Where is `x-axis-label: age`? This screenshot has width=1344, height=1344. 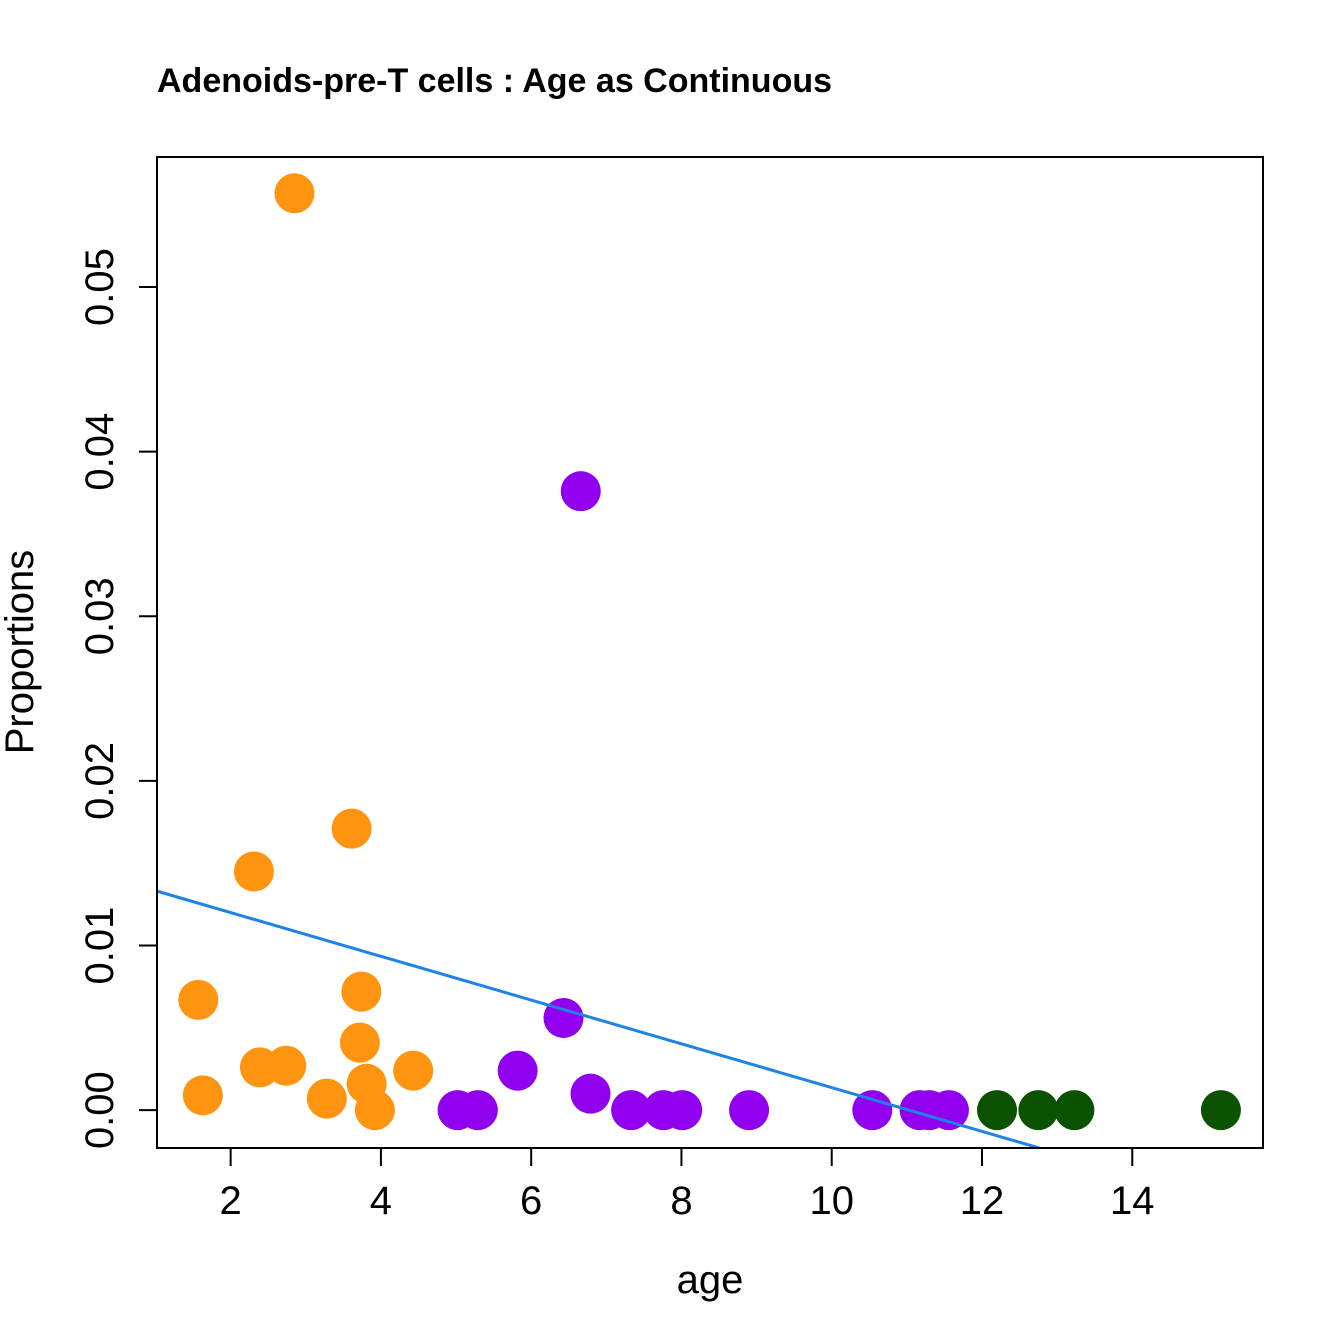 x-axis-label: age is located at coordinates (710, 1280).